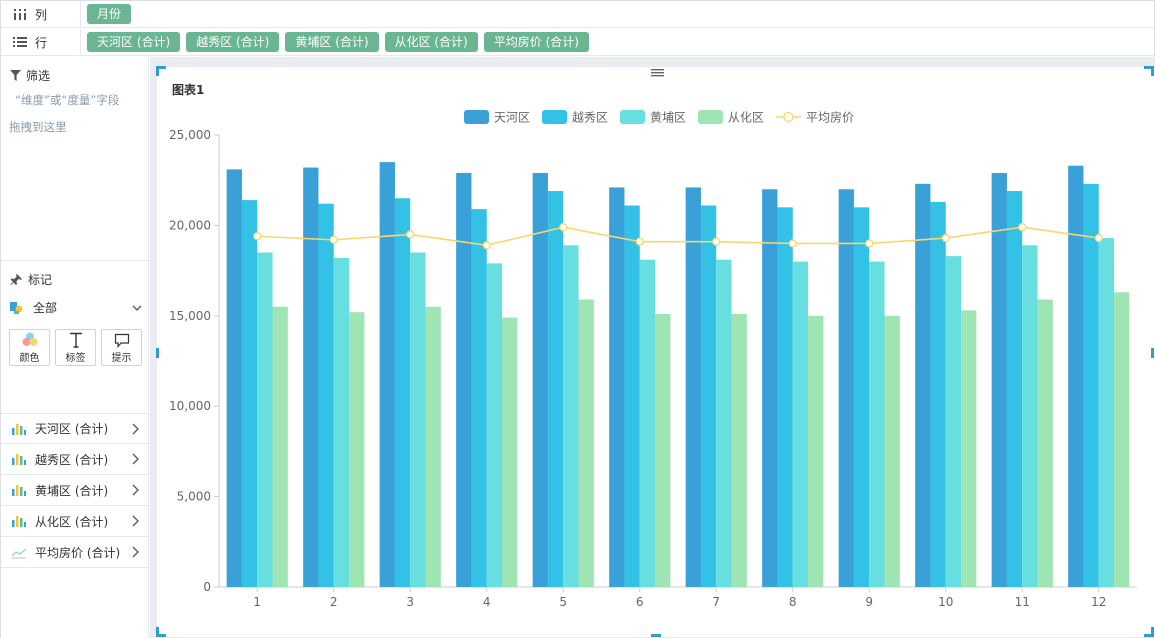 The height and width of the screenshot is (638, 1155). What do you see at coordinates (431, 42) in the screenshot?
I see `row-pill: 从化区 (合计)` at bounding box center [431, 42].